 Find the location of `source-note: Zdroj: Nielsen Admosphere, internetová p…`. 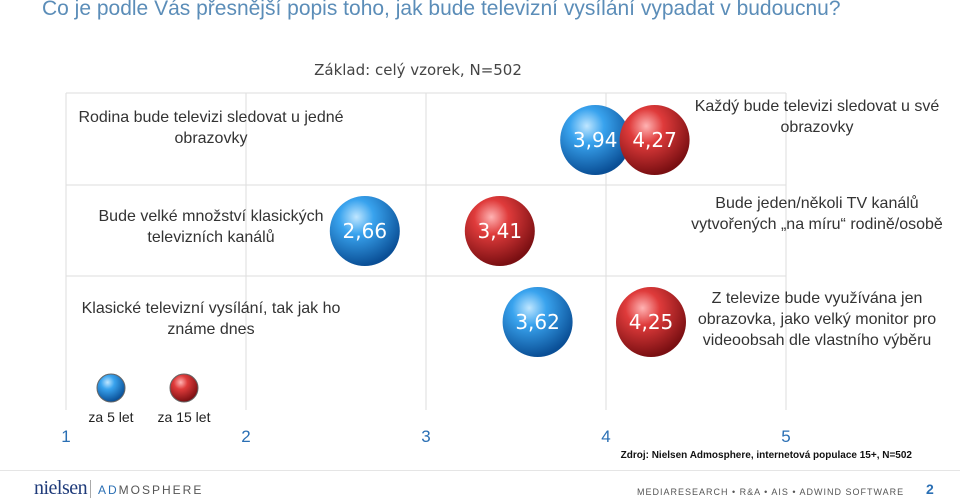

source-note: Zdroj: Nielsen Admosphere, internetová p… is located at coordinates (766, 455).